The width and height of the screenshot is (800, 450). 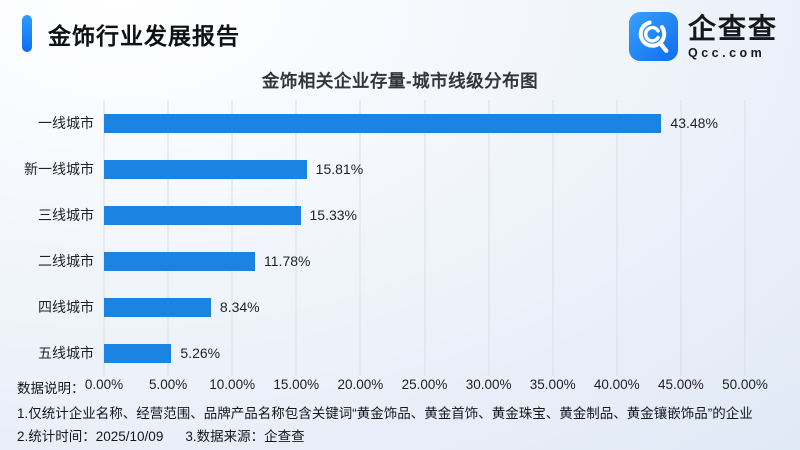 I want to click on bar-五线城市, so click(x=138, y=353).